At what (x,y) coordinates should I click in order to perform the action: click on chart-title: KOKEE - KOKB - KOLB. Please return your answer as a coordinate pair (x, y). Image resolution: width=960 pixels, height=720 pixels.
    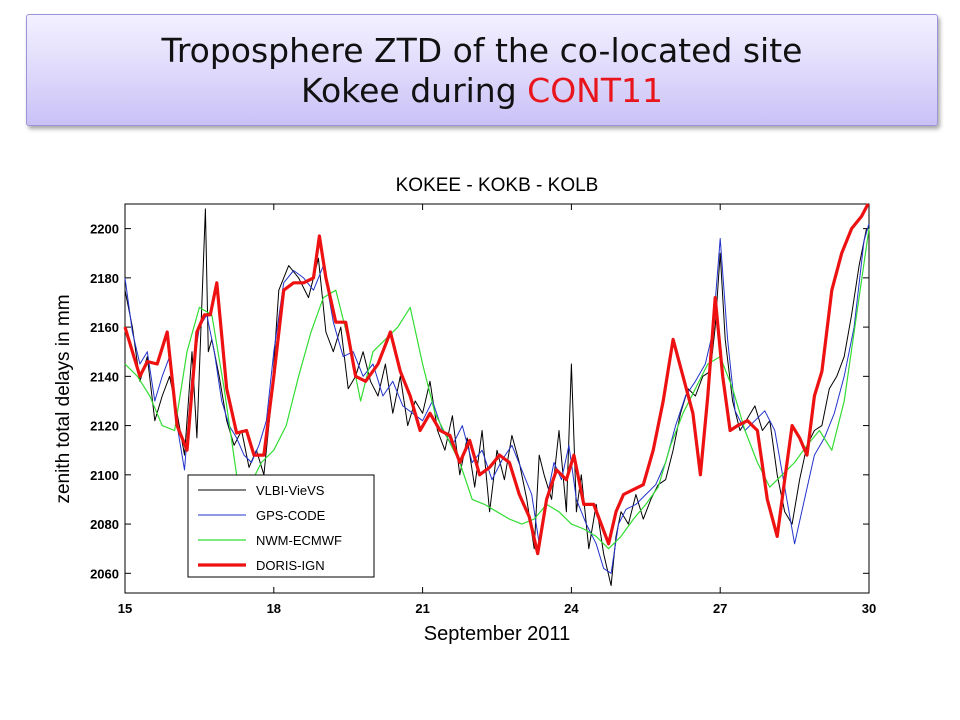
    Looking at the image, I should click on (497, 185).